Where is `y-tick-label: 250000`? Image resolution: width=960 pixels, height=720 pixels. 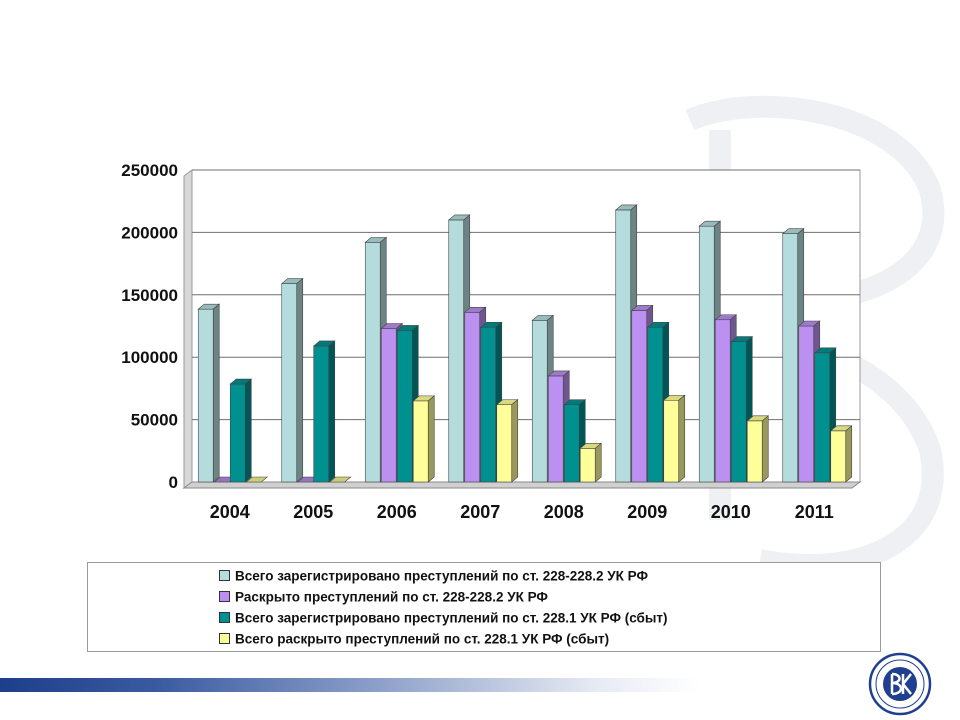
y-tick-label: 250000 is located at coordinates (149, 170).